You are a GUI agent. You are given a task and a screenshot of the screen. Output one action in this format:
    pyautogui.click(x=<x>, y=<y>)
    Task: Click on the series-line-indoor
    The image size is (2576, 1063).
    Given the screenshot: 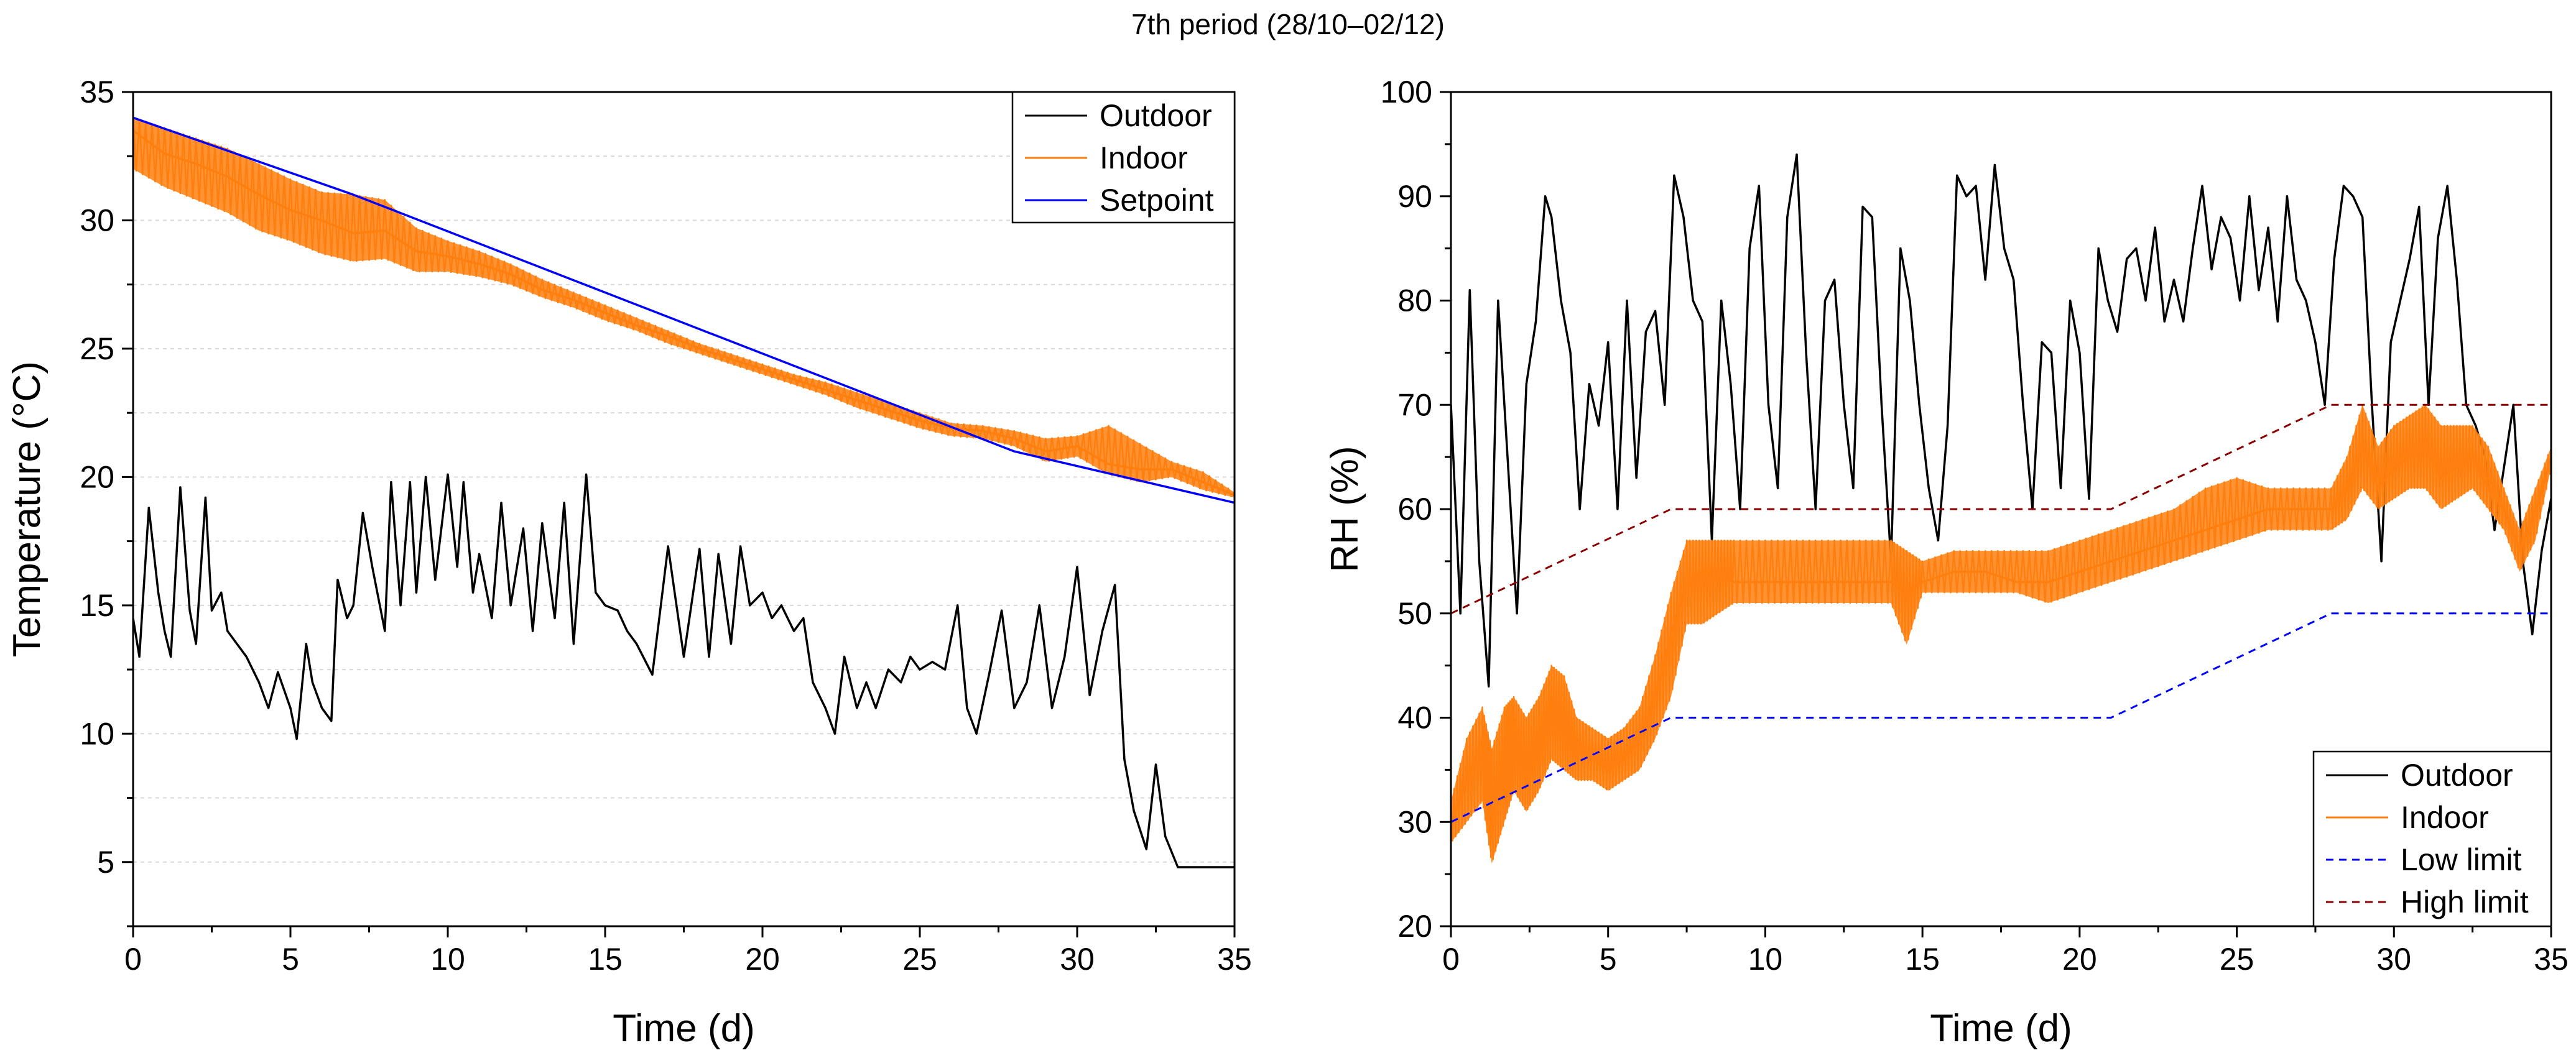 What is the action you would take?
    pyautogui.click(x=684, y=312)
    